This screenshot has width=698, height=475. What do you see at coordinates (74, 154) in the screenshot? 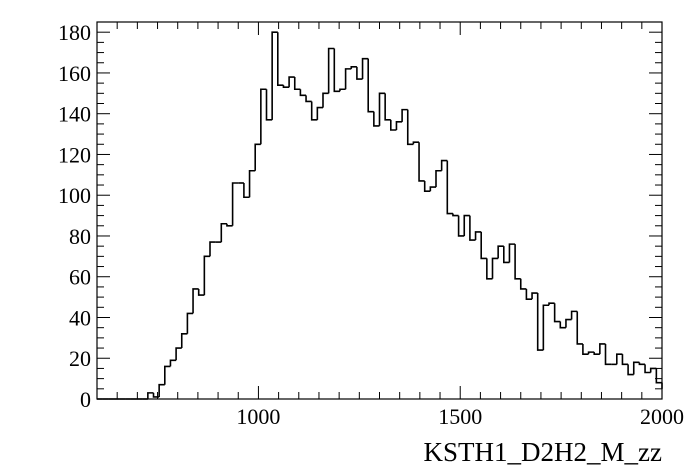
I see `y-tick-label: 120` at bounding box center [74, 154].